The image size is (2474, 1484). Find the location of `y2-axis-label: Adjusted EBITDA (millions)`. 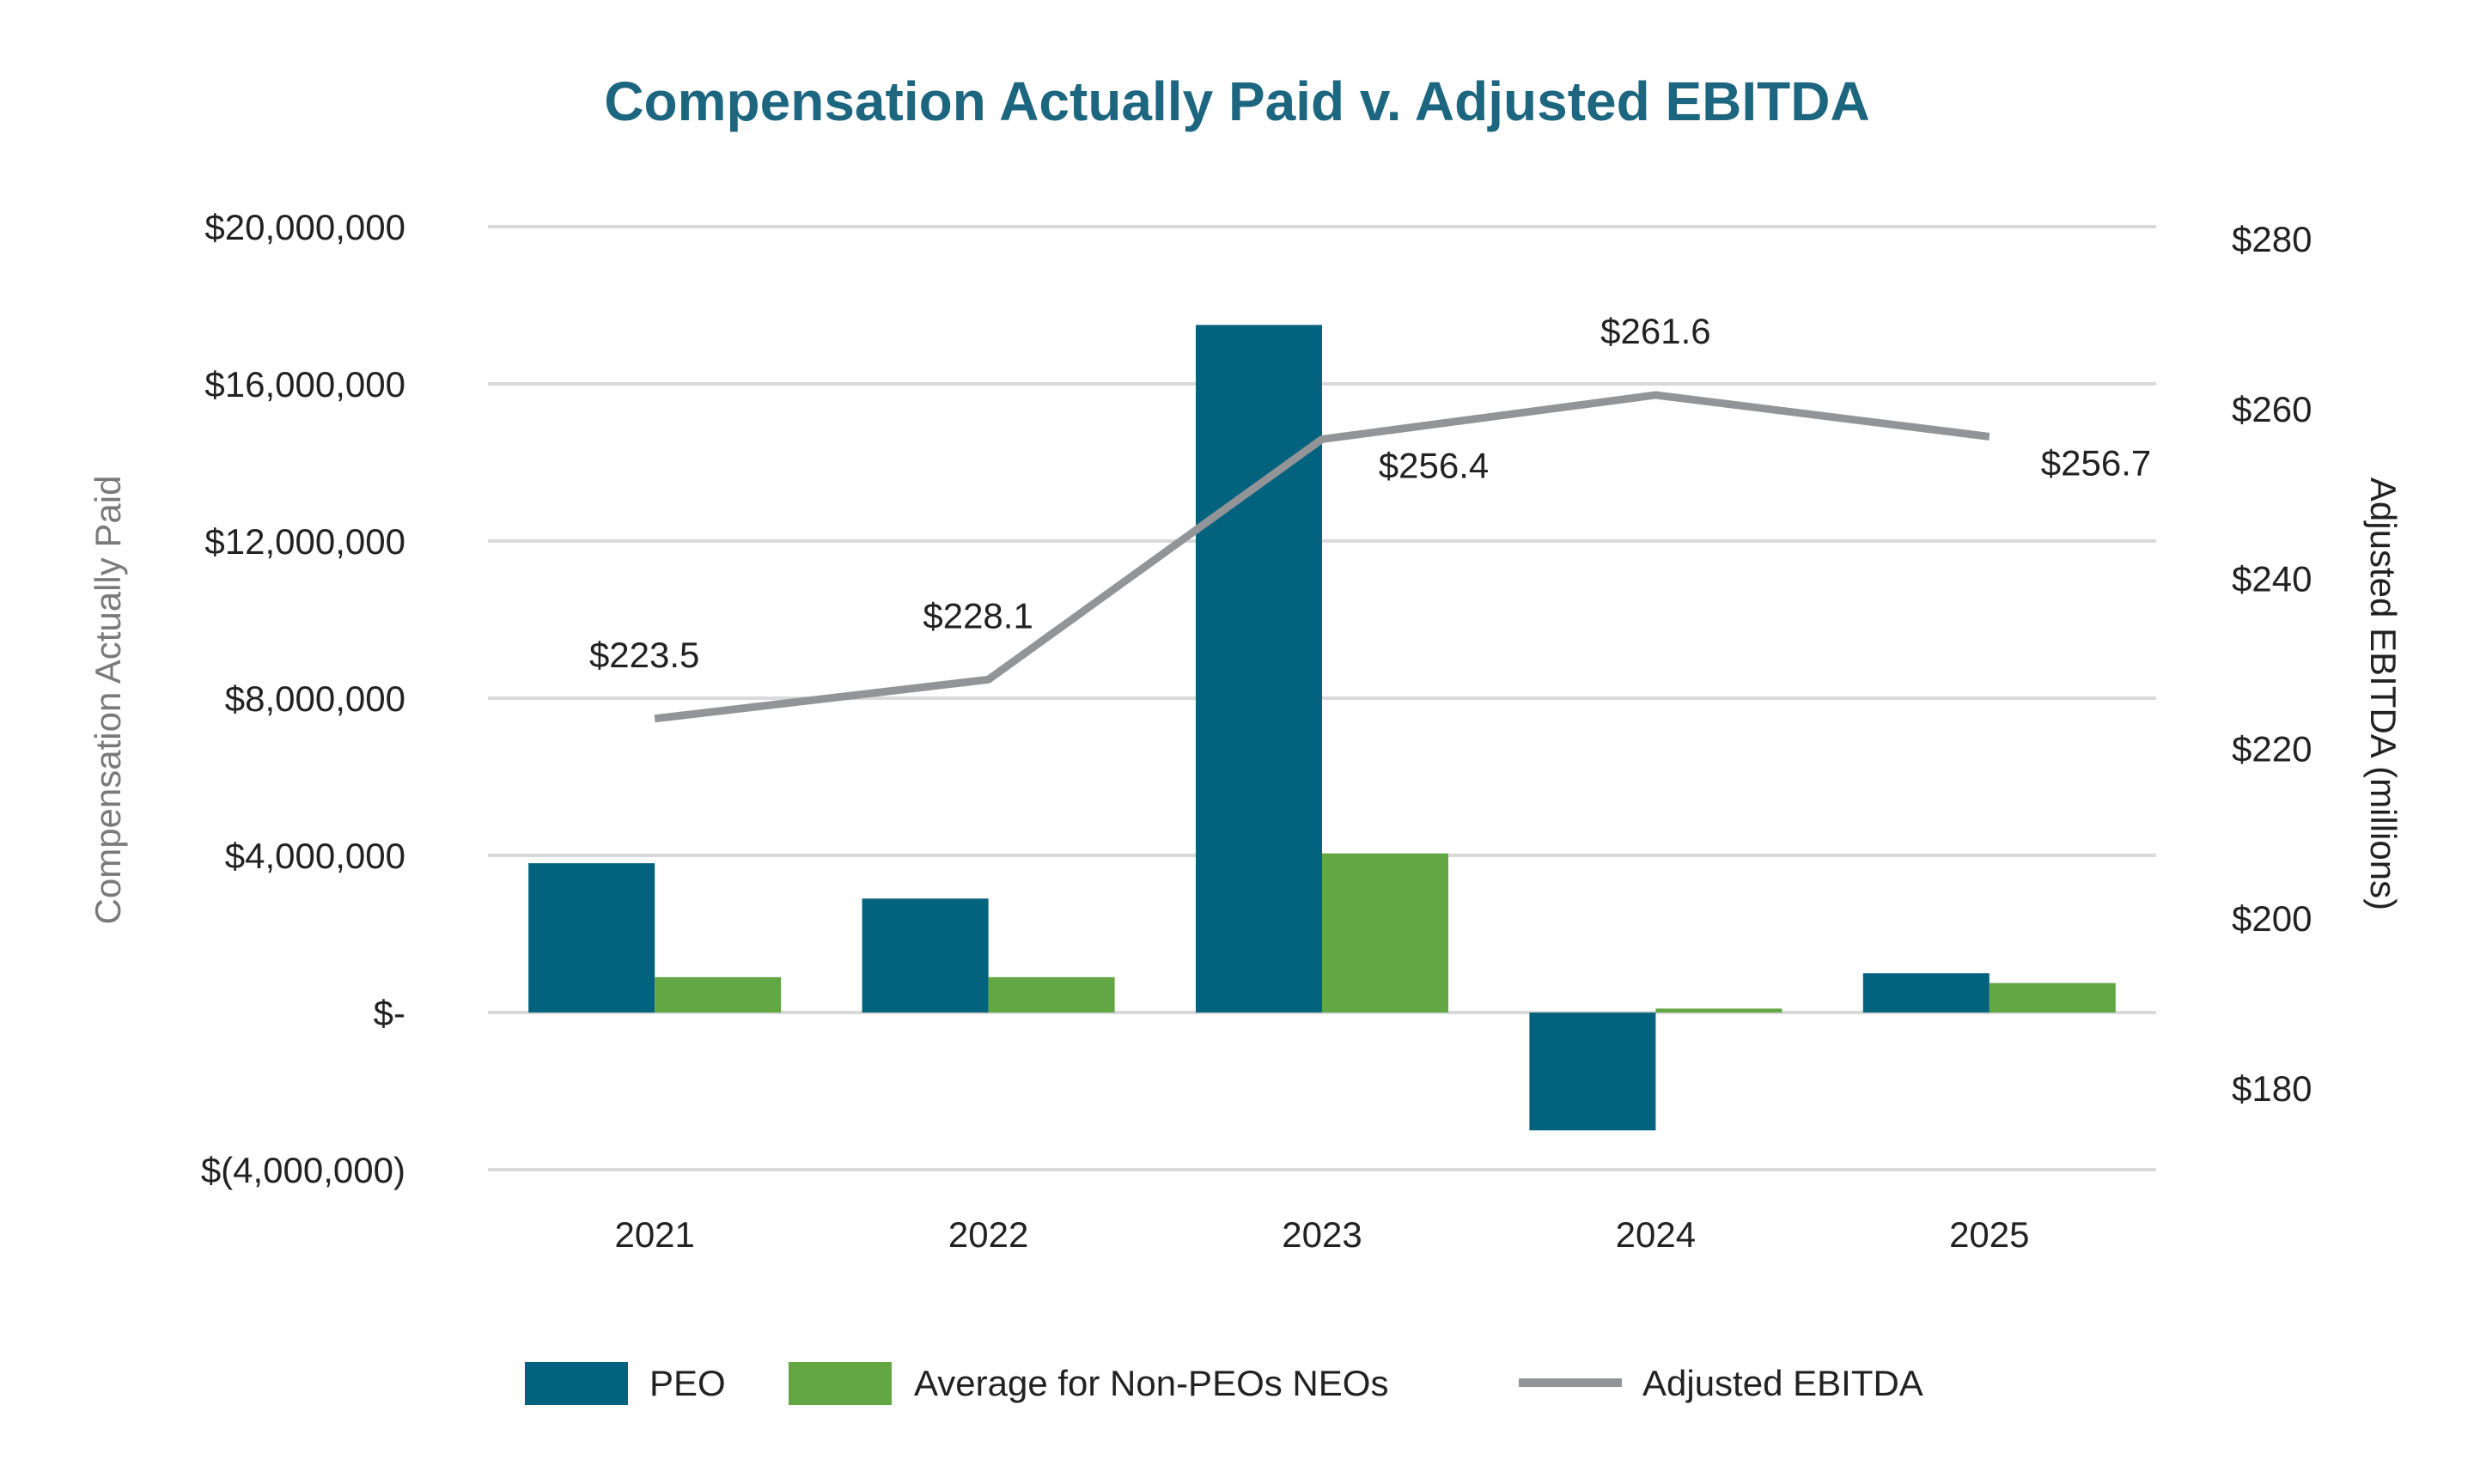

y2-axis-label: Adjusted EBITDA (millions) is located at coordinates (2383, 694).